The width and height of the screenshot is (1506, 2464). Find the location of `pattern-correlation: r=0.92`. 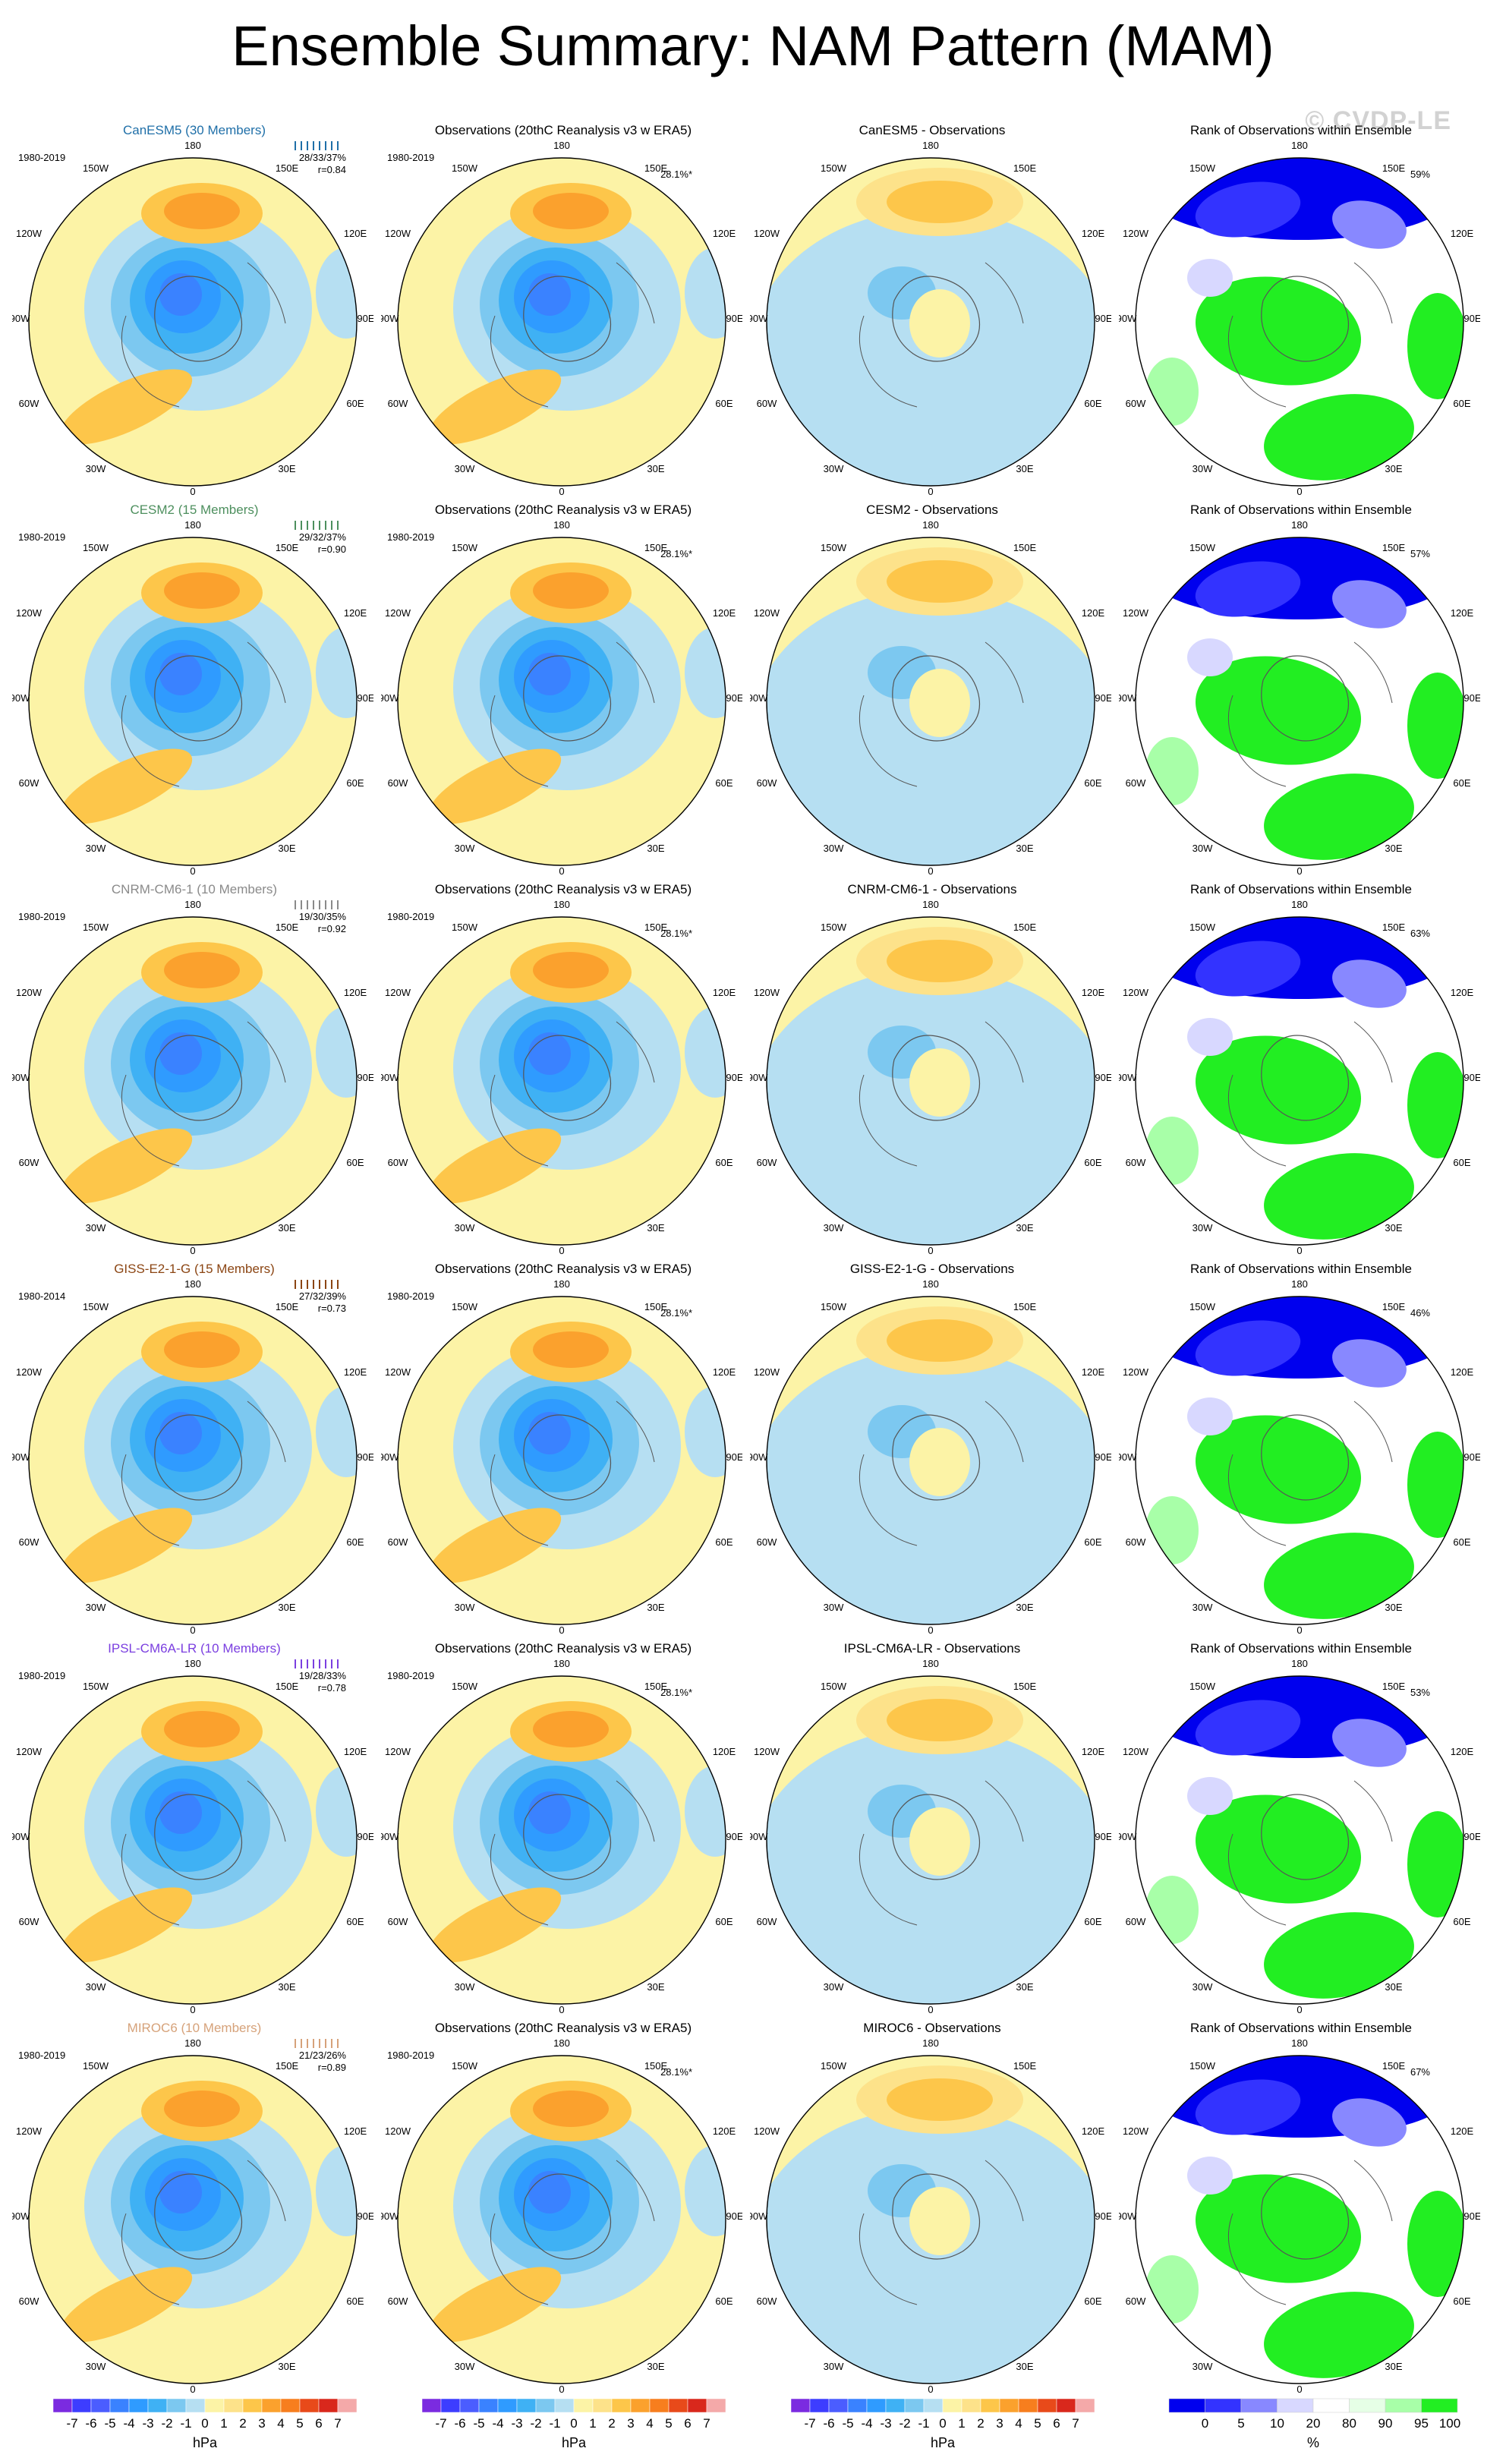

pattern-correlation: r=0.92 is located at coordinates (331, 929).